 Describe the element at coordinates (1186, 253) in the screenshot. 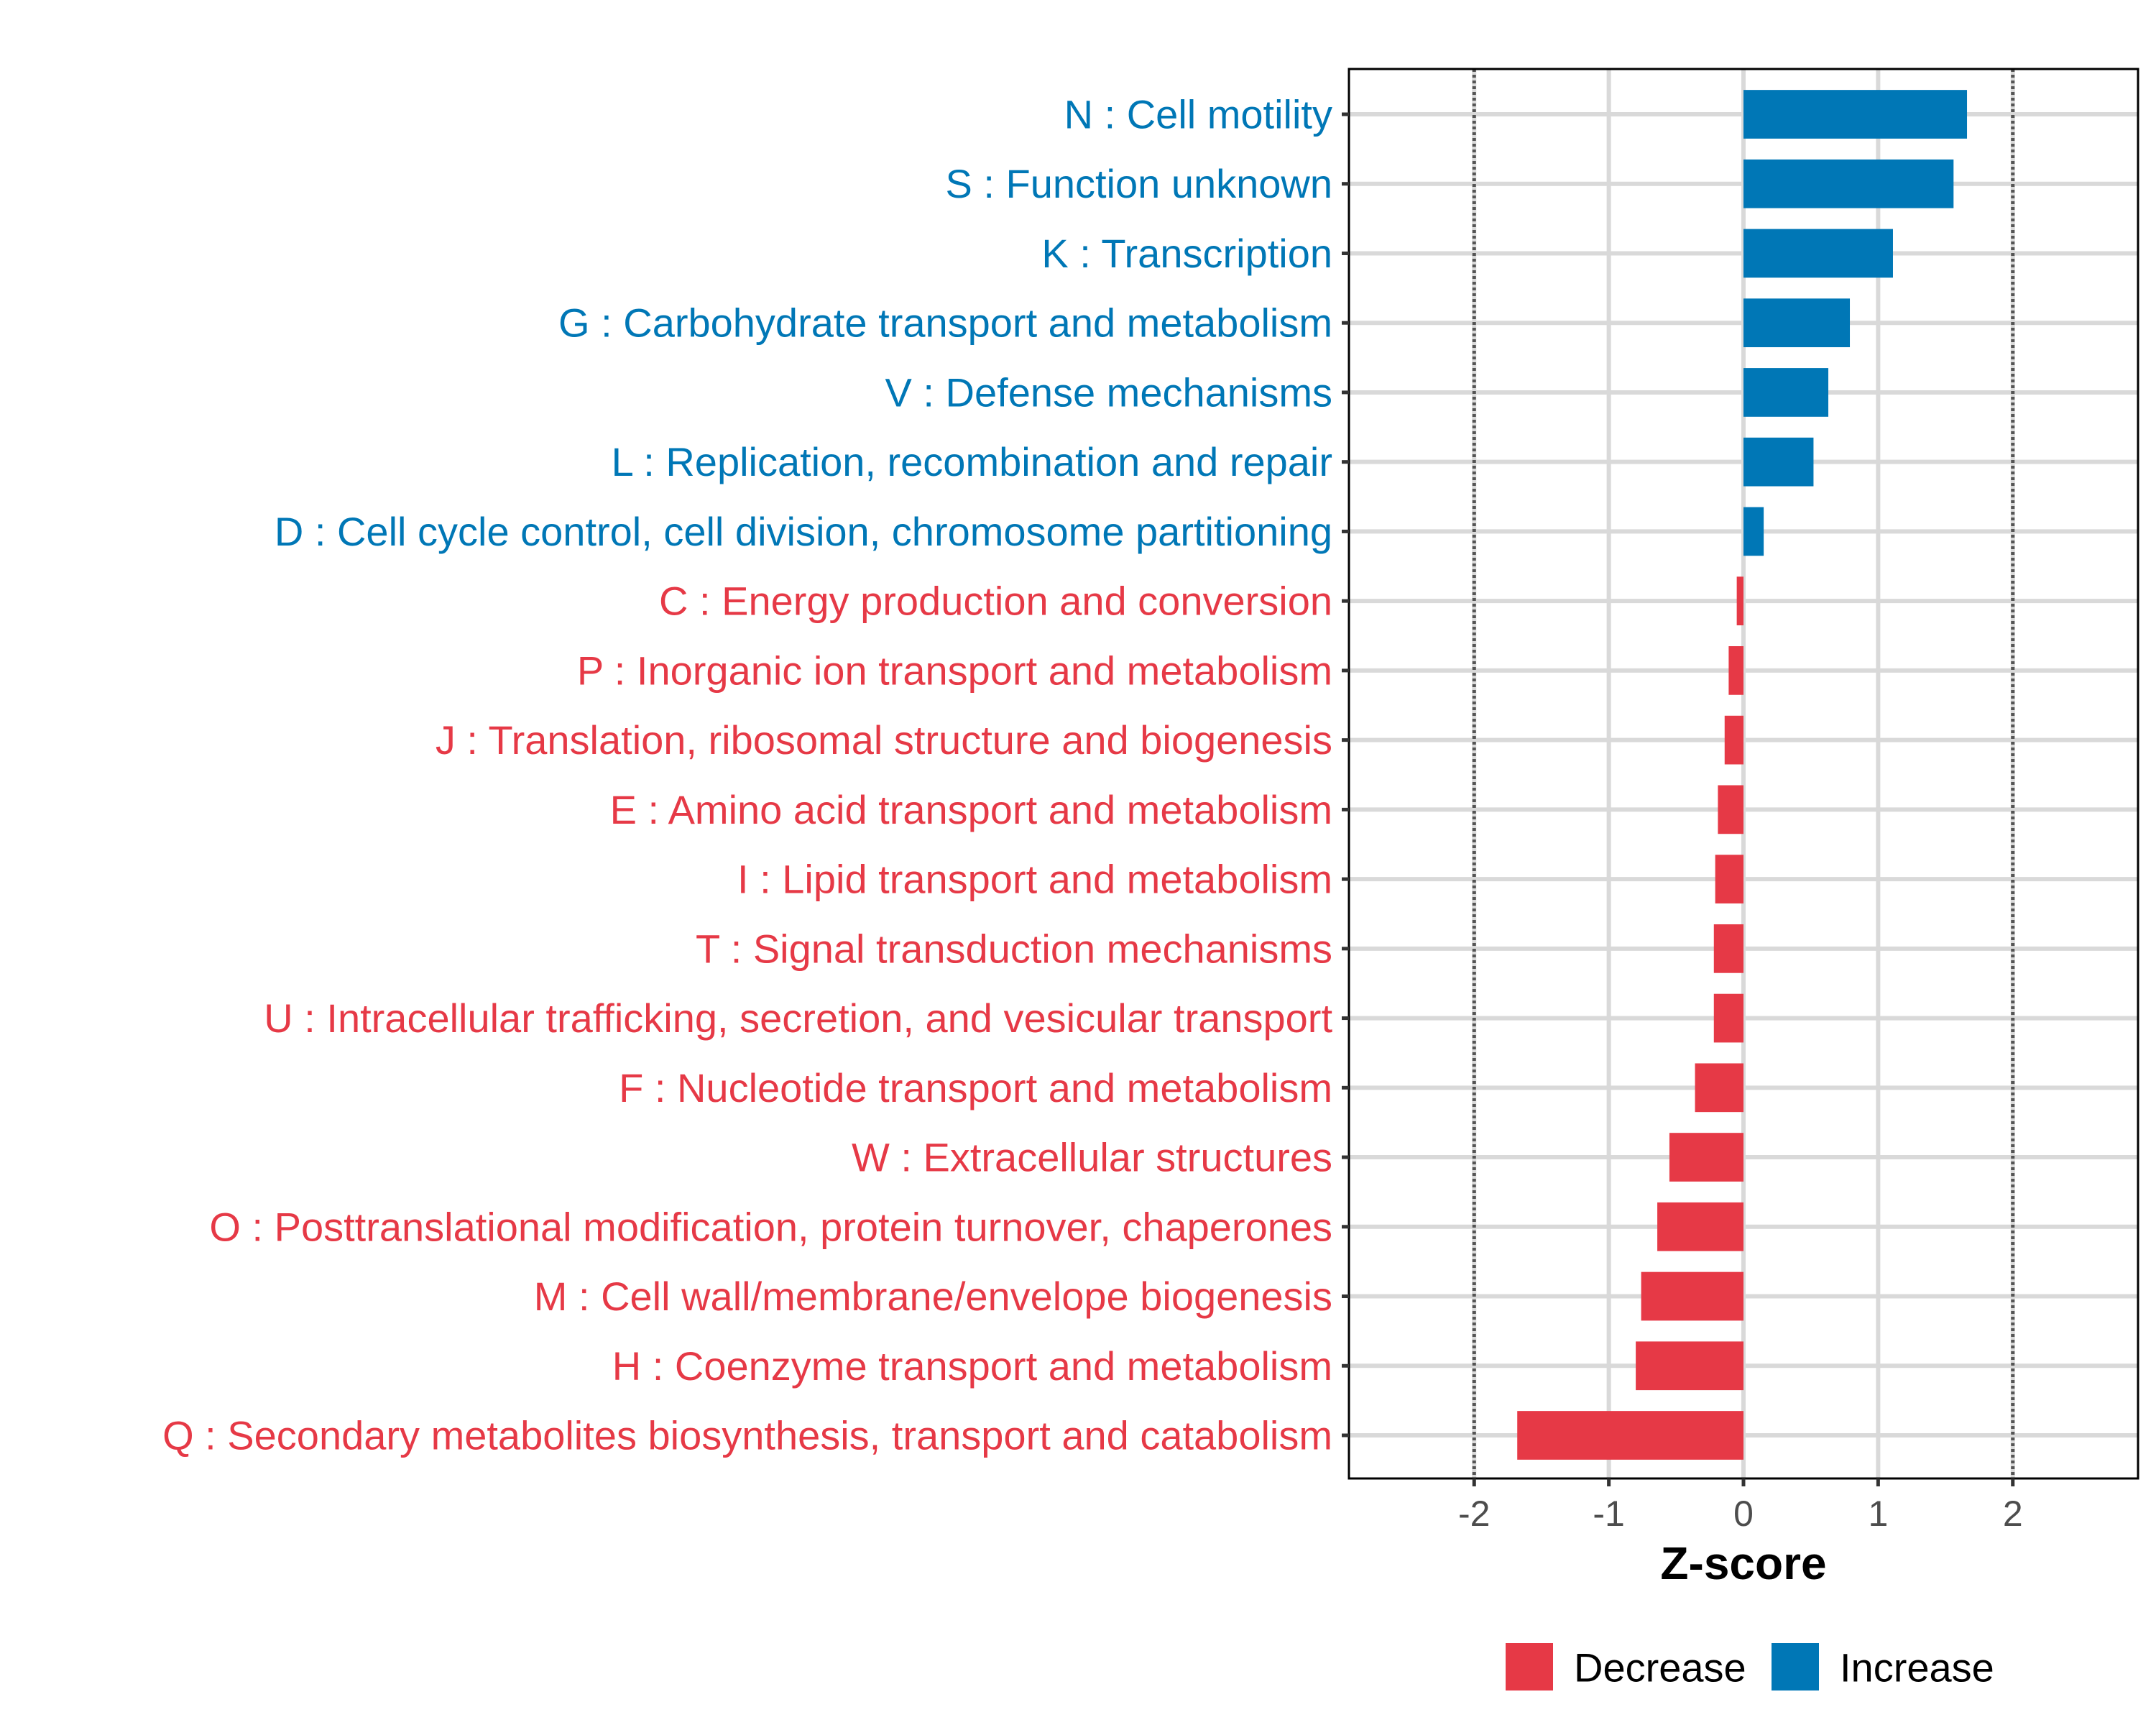

I see `y-tick-label: K : Transcription` at that location.